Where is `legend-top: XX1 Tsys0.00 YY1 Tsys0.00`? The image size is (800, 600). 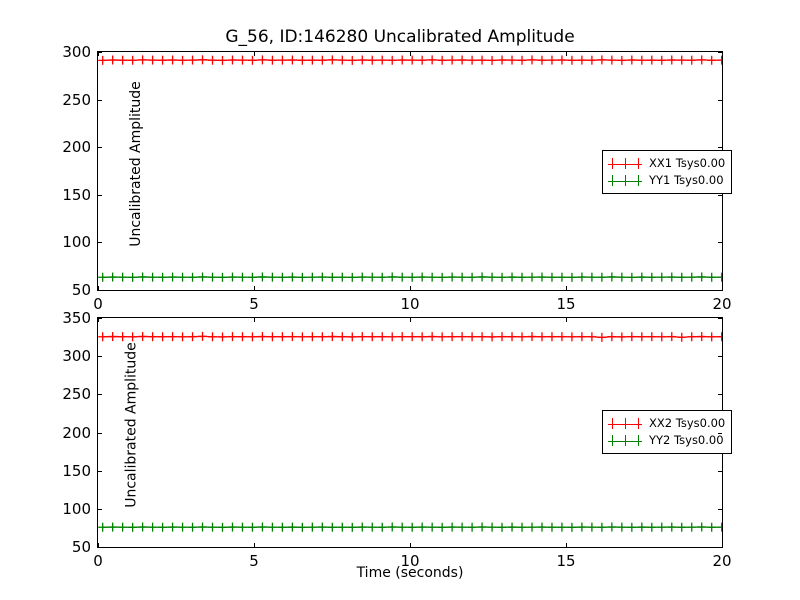 legend-top: XX1 Tsys0.00 YY1 Tsys0.00 is located at coordinates (667, 172).